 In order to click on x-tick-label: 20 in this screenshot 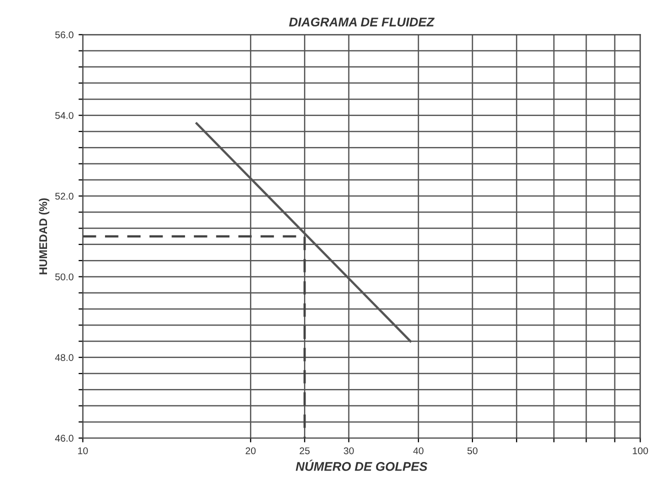, I will do `click(251, 450)`.